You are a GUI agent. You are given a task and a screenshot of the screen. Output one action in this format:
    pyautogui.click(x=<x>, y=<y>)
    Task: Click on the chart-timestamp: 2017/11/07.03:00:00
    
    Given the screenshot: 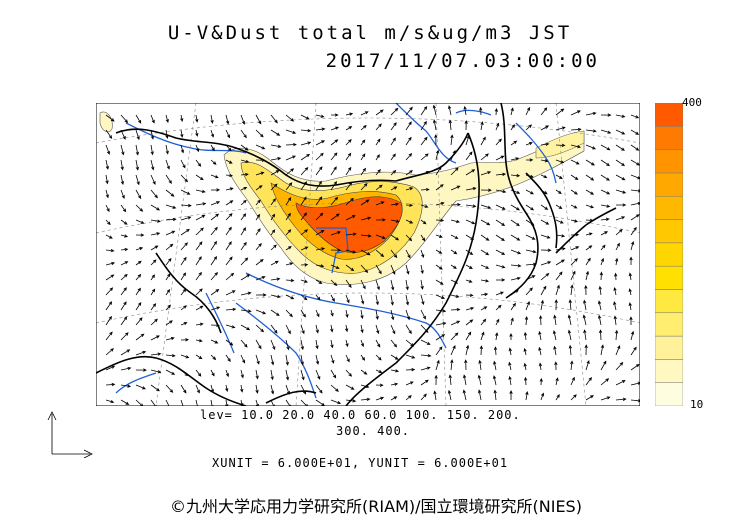 What is the action you would take?
    pyautogui.click(x=462, y=61)
    